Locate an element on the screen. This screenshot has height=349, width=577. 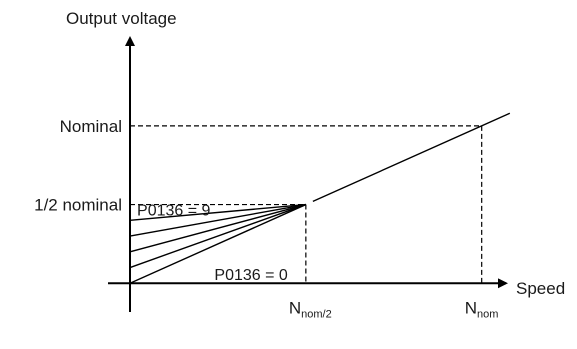
x-tick-label: Nnom/2 is located at coordinates (310, 309).